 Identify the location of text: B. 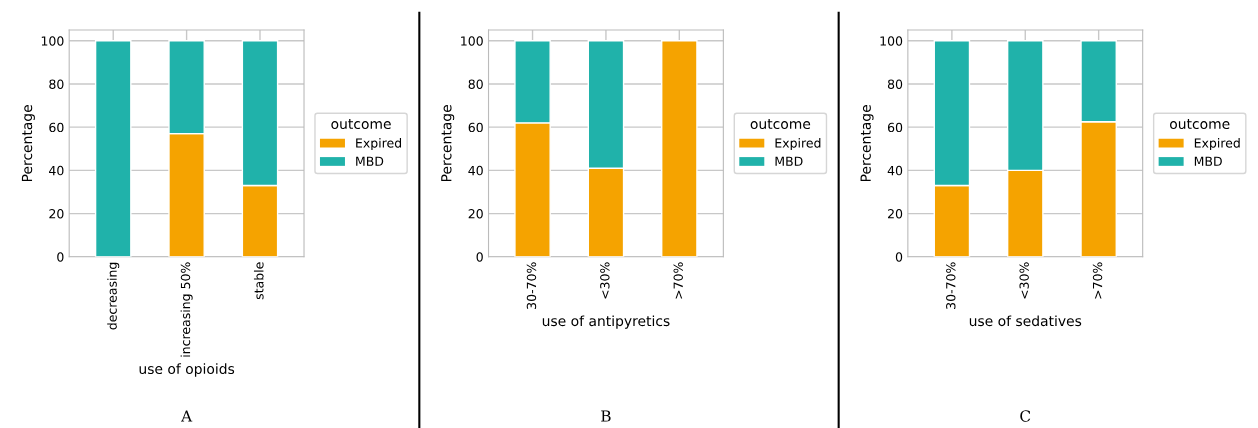
(606, 416).